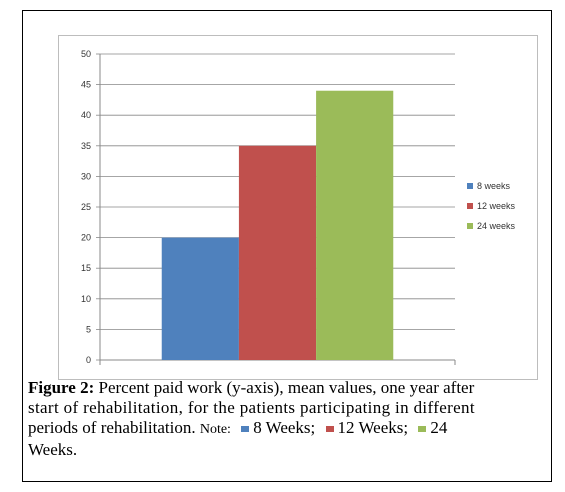 The image size is (565, 492). What do you see at coordinates (277, 252) in the screenshot?
I see `bar-12-weeks` at bounding box center [277, 252].